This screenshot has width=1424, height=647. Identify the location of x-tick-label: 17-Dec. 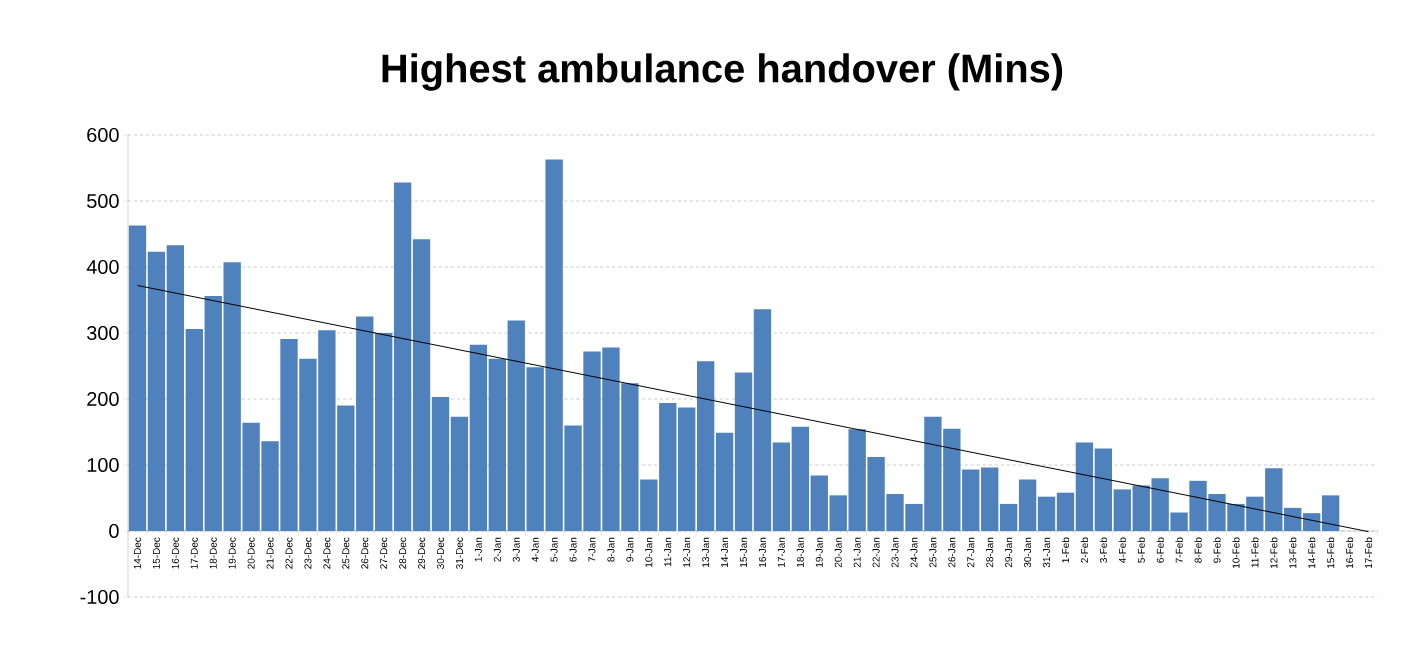
(194, 553).